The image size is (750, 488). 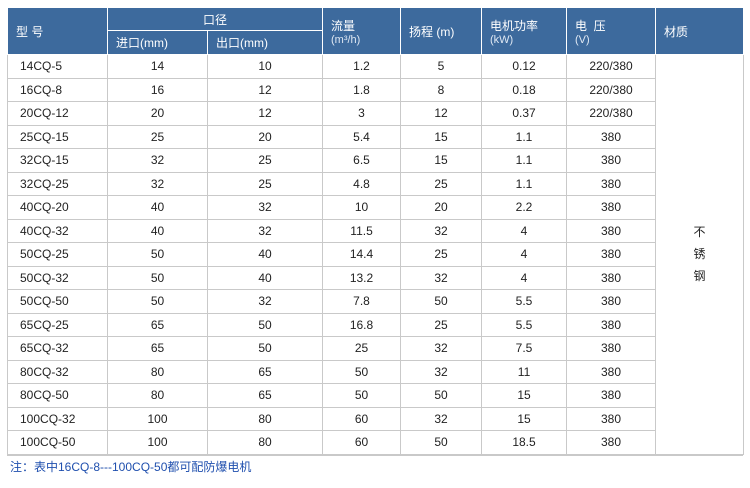 What do you see at coordinates (157, 136) in the screenshot?
I see `cell-inlet: 25` at bounding box center [157, 136].